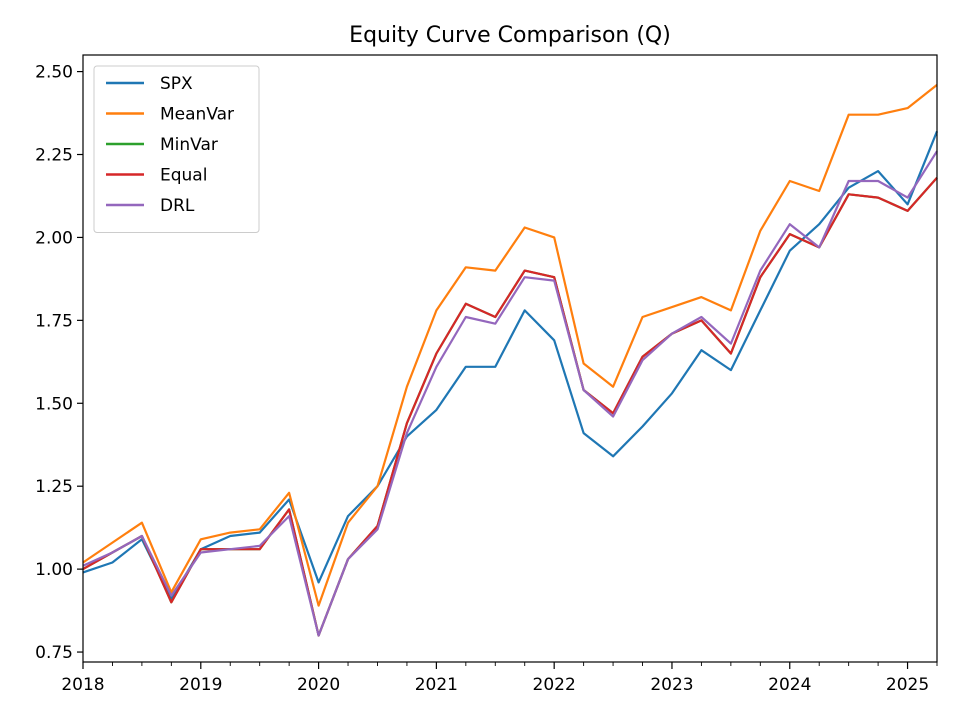 The height and width of the screenshot is (720, 960). I want to click on y-tick-label: 1.75, so click(54, 321).